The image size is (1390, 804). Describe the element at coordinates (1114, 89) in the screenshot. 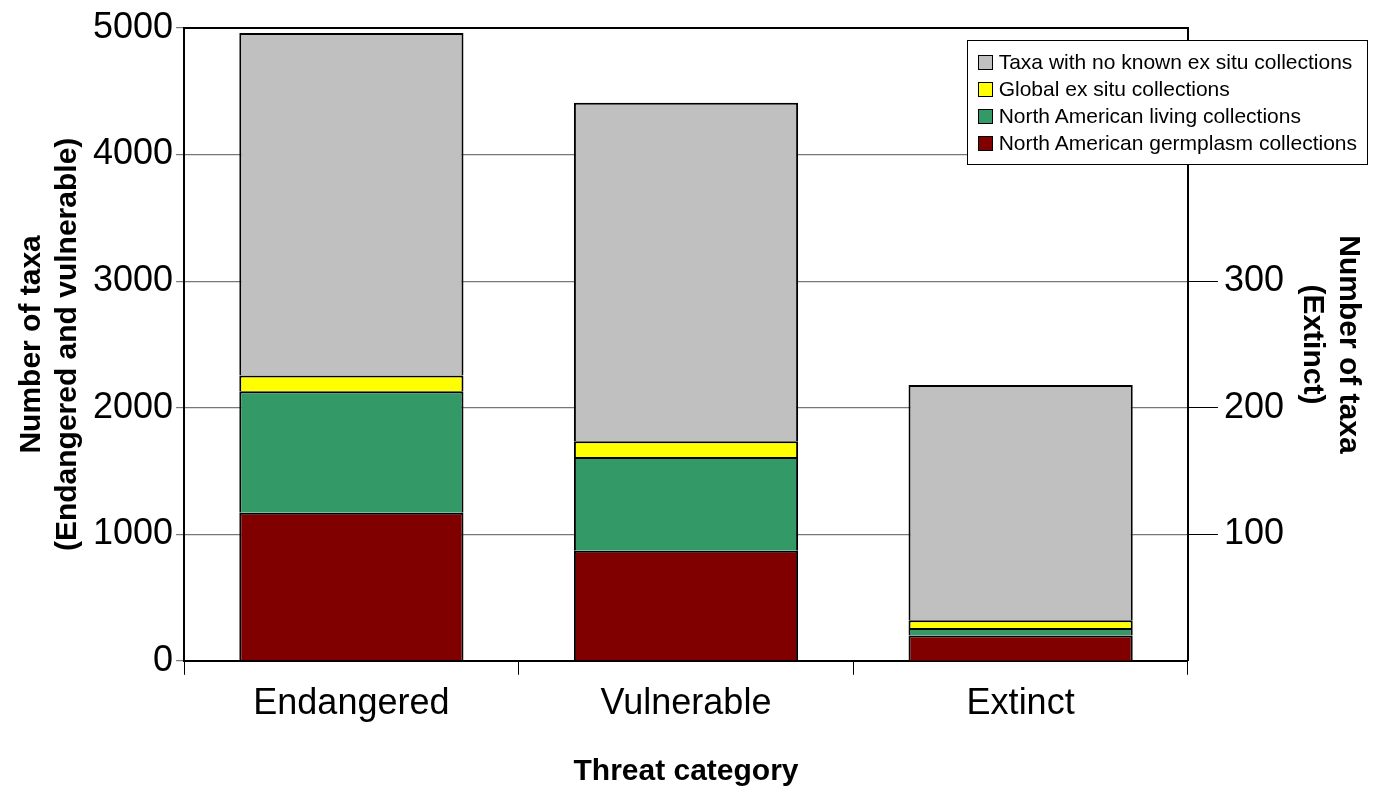

I see `legend-label: Global ex situ collections` at that location.